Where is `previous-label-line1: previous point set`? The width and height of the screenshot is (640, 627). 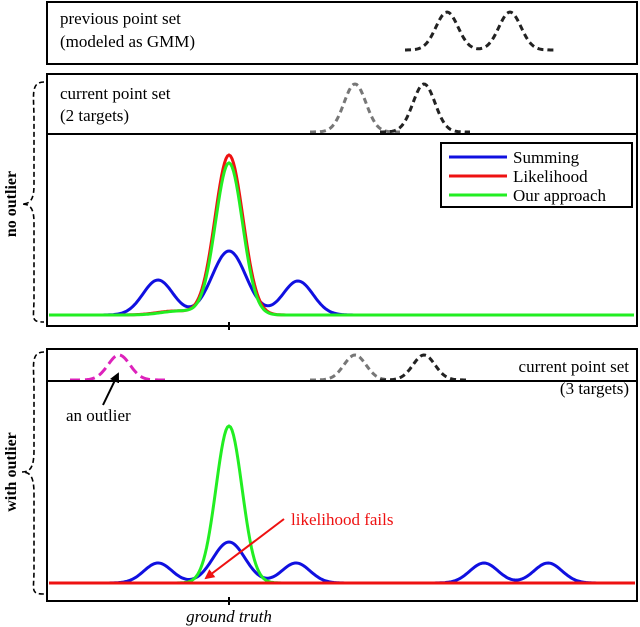
previous-label-line1: previous point set is located at coordinates (120, 18).